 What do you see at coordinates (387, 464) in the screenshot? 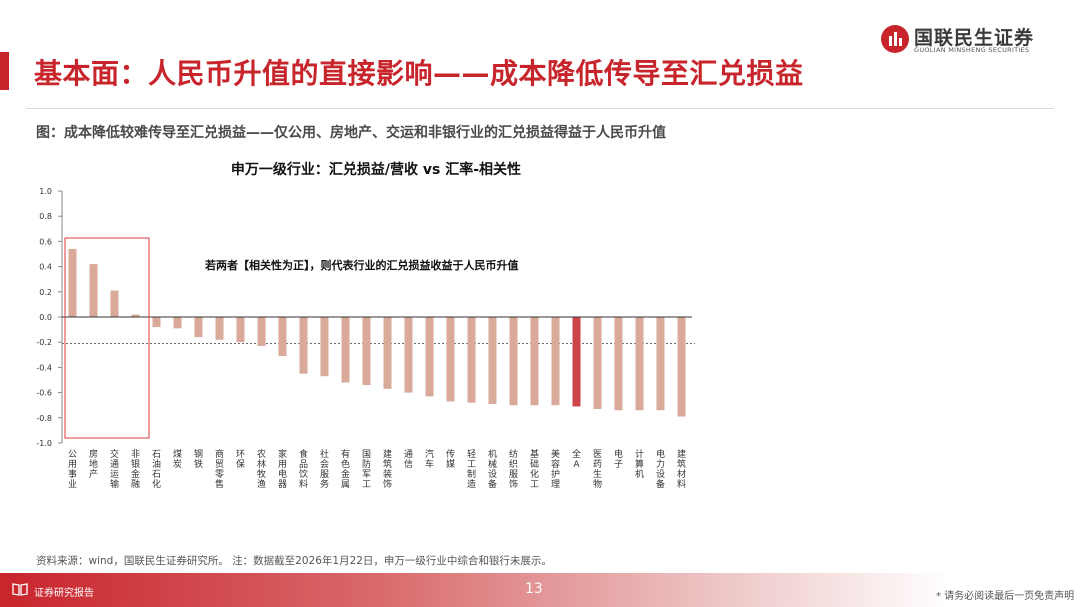
I see `svg-text: 筑` at bounding box center [387, 464].